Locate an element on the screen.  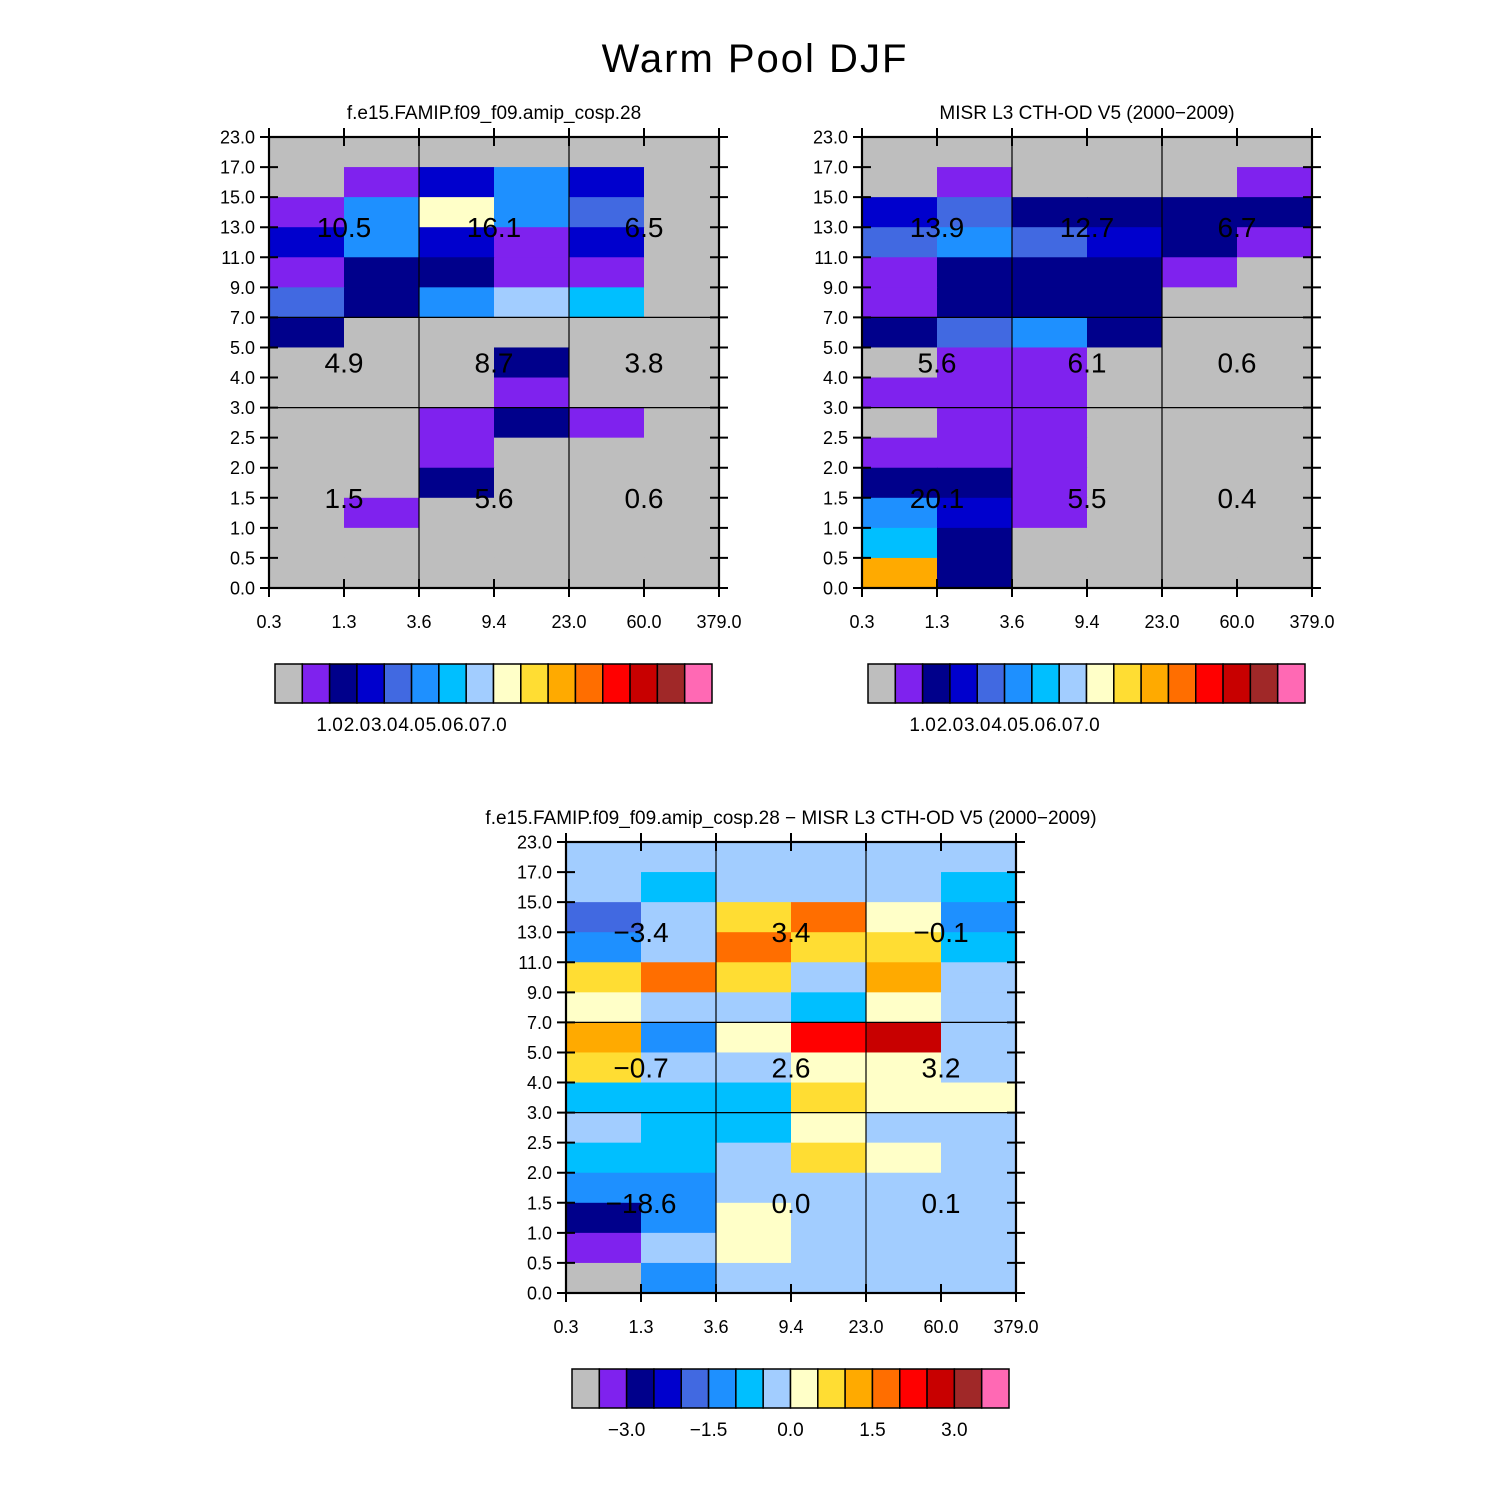
colorbar-tick-label: 4.0 is located at coordinates (411, 725).